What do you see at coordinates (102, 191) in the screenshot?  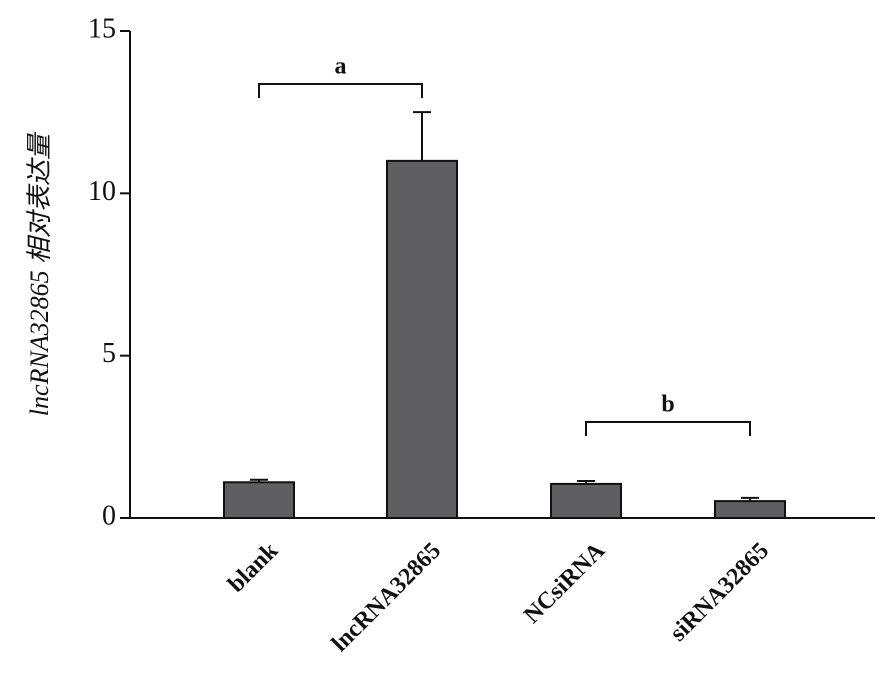 I see `y-tick-label: 10` at bounding box center [102, 191].